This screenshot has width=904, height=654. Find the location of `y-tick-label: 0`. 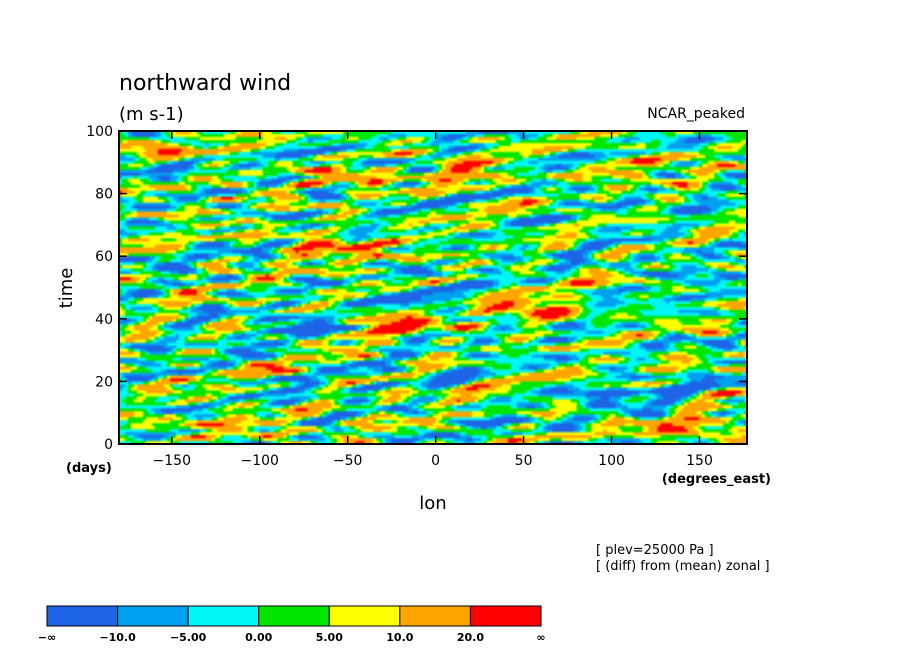

y-tick-label: 0 is located at coordinates (108, 445).